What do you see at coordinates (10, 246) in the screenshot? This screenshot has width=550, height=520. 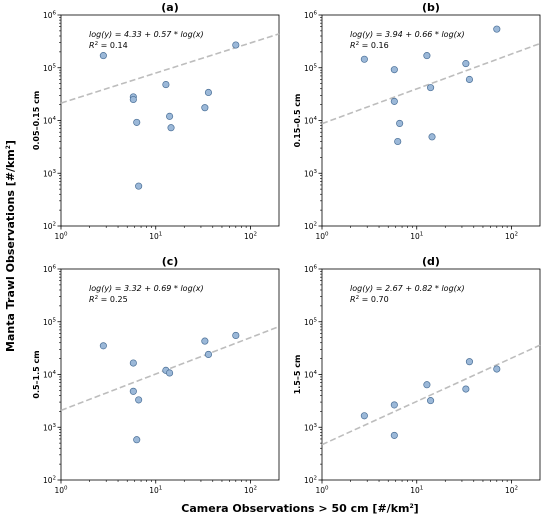 I see `figure-ylabel: Manta Trawl Observations [#/km2]` at bounding box center [10, 246].